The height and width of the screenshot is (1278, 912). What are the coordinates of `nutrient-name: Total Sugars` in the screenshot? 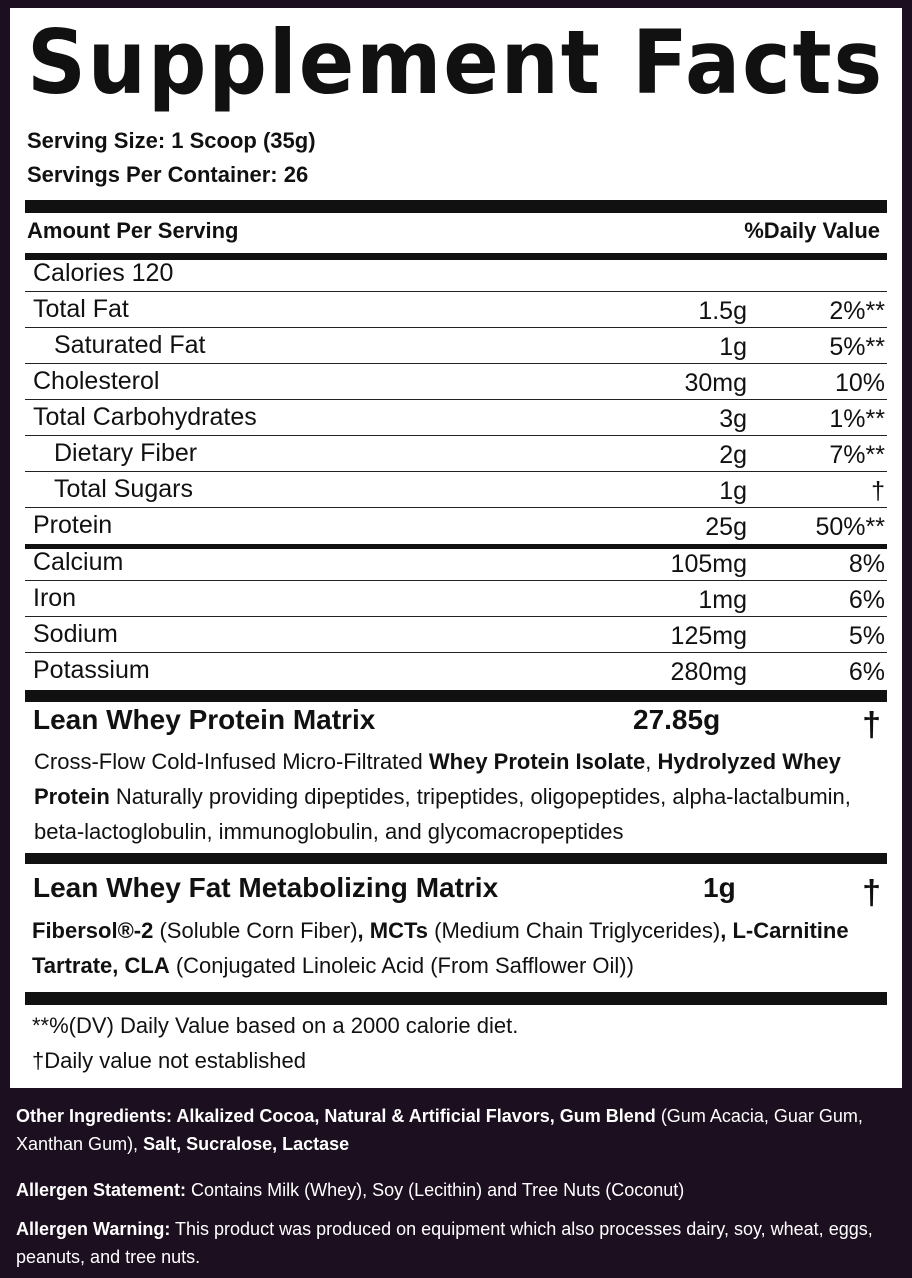 It's located at (123, 489).